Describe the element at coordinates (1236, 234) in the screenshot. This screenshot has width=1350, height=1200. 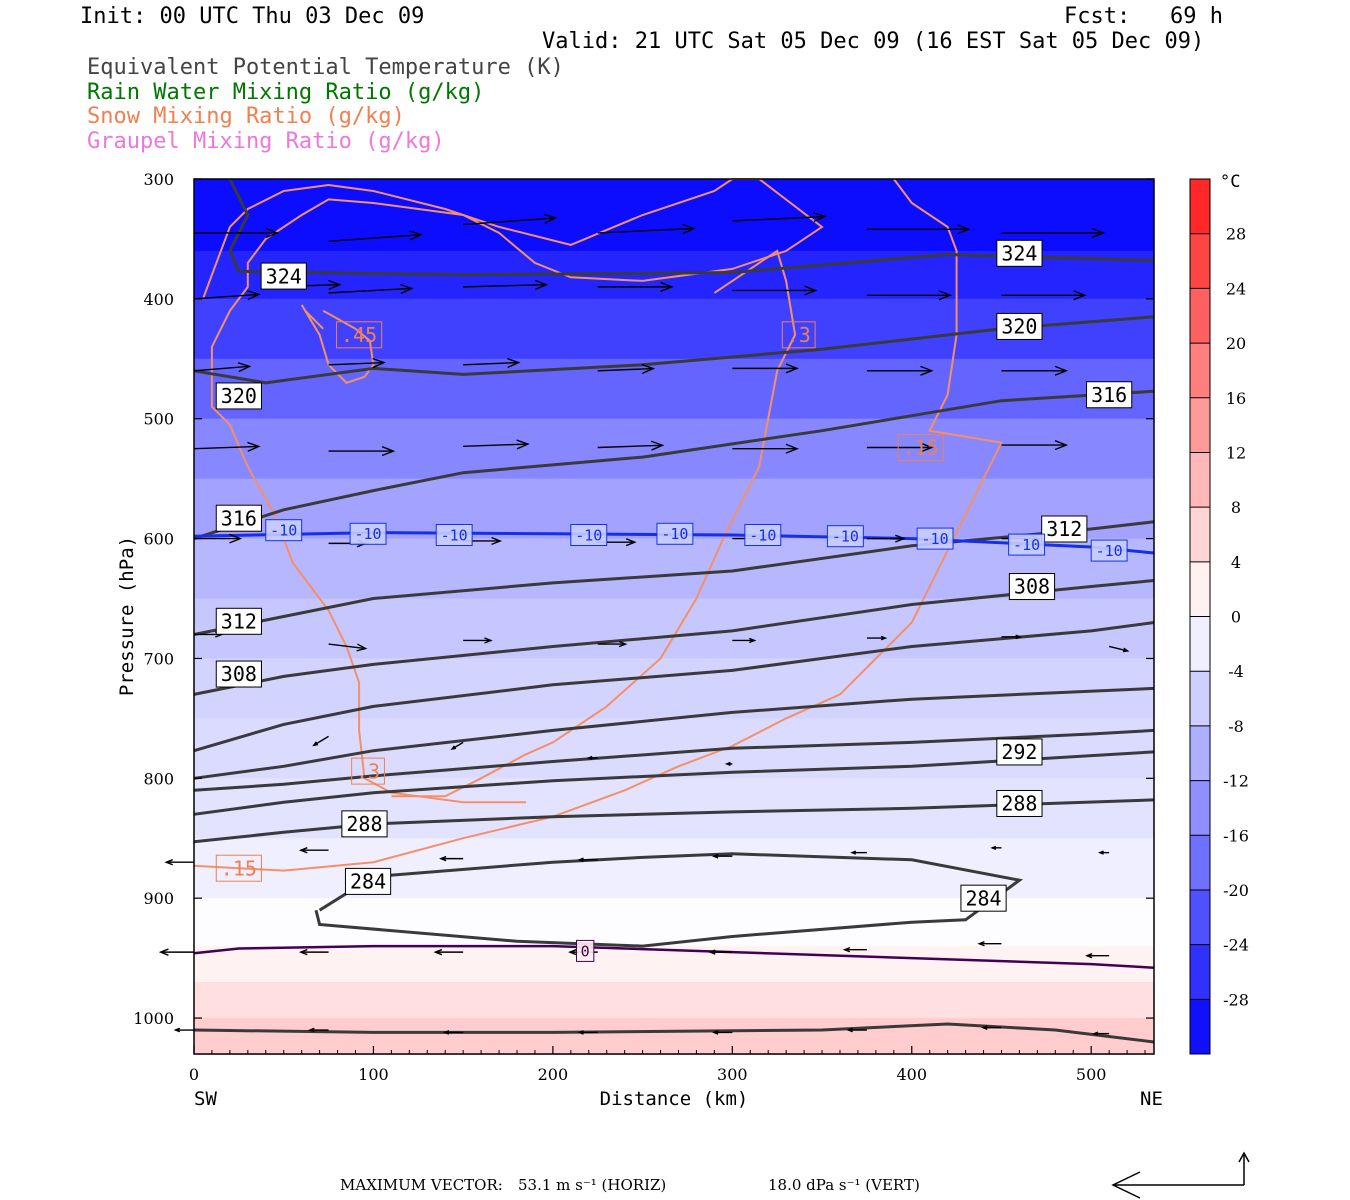
I see `colorbar-tick-label: 28` at that location.